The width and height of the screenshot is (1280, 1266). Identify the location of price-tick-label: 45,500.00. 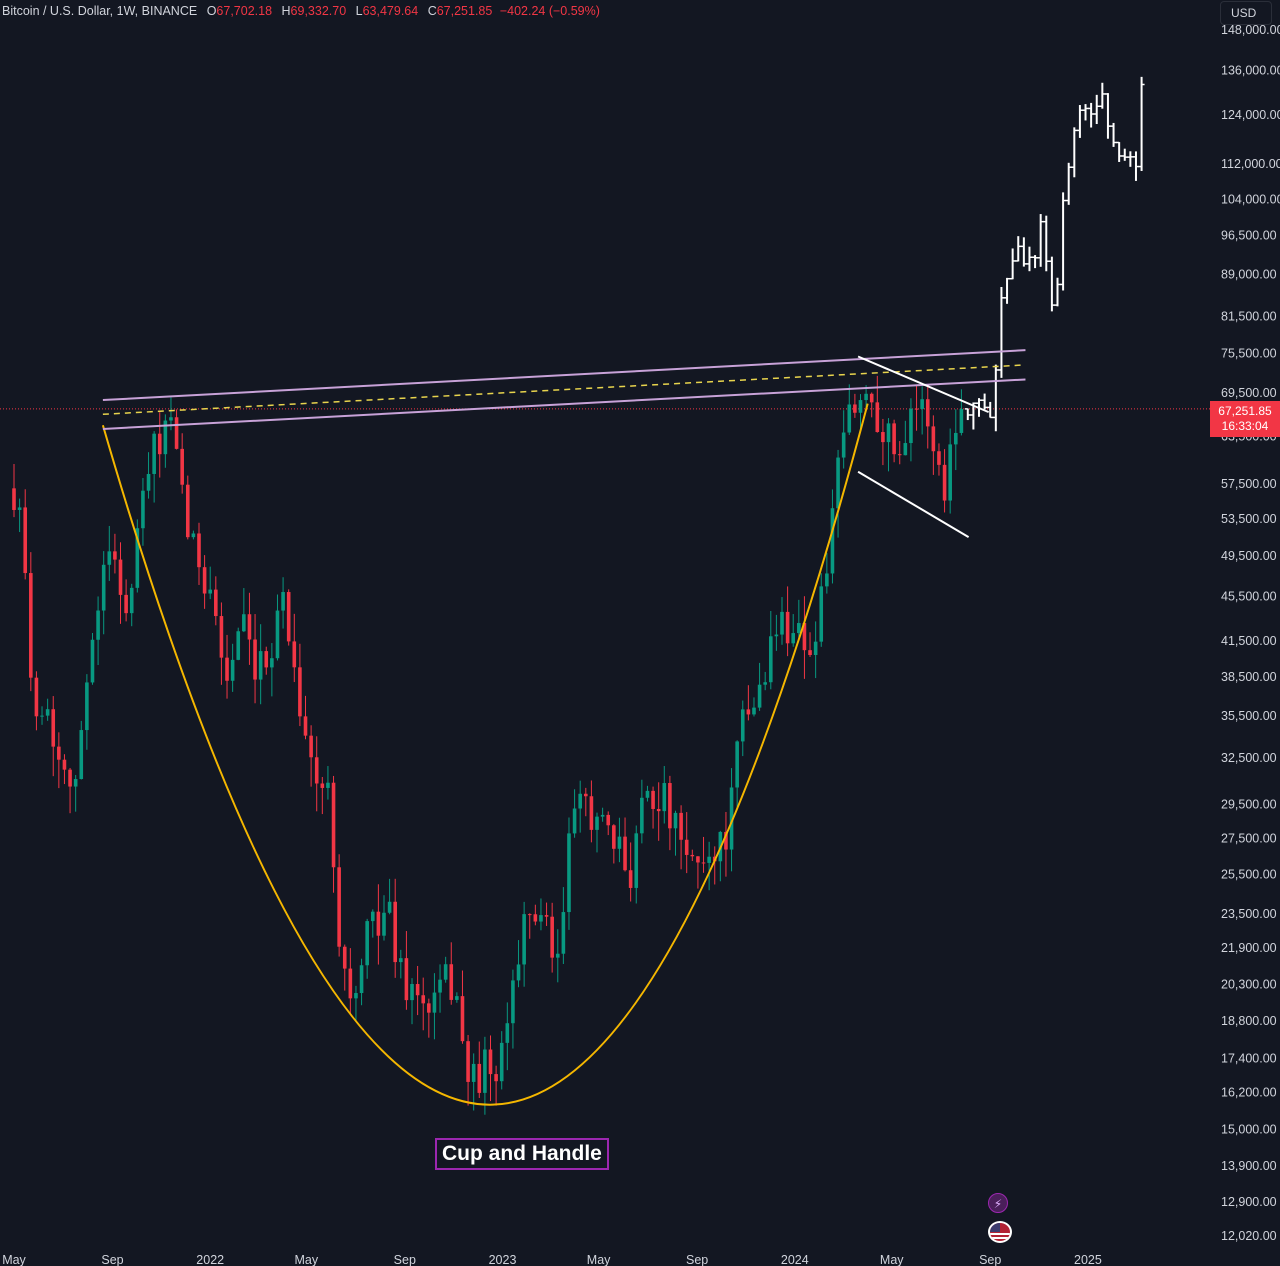
(1249, 597).